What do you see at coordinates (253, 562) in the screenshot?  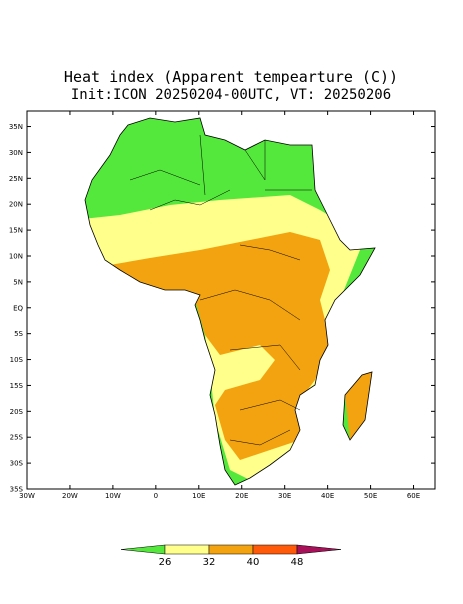 I see `colorbar-label: 40` at bounding box center [253, 562].